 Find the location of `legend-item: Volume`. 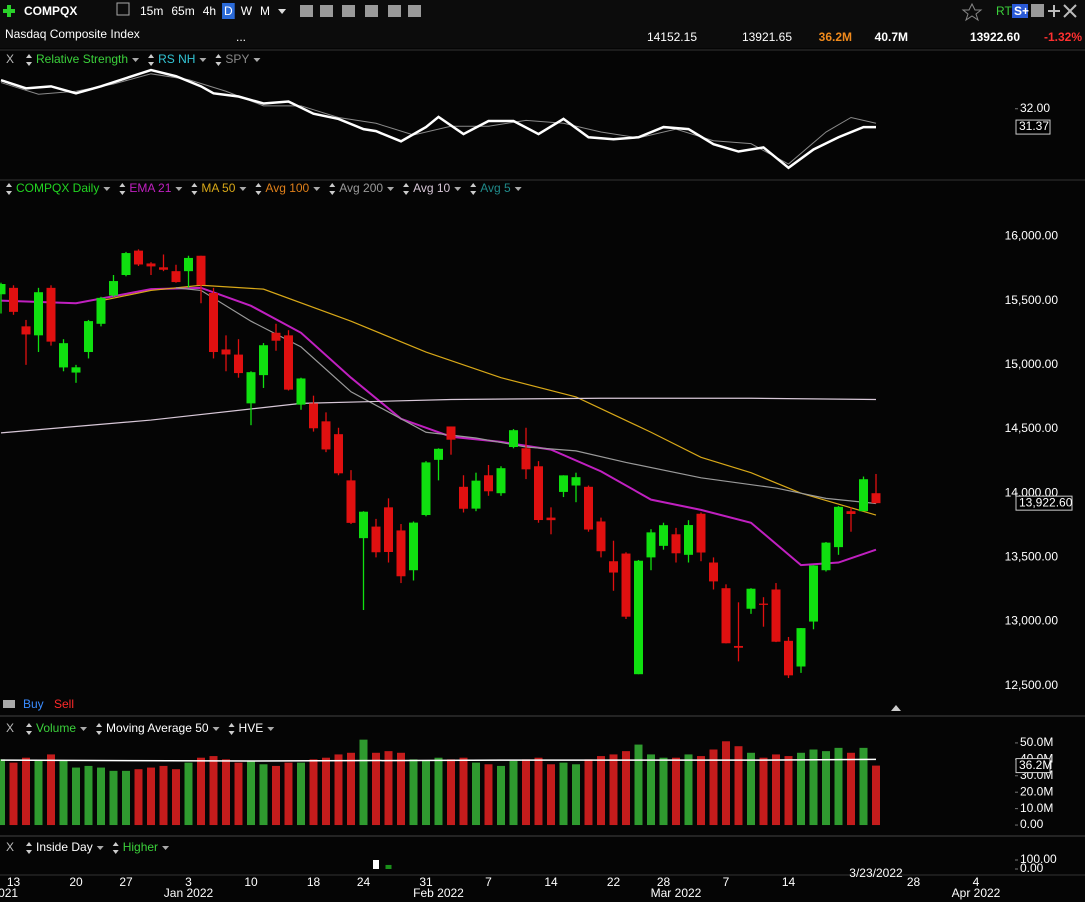

legend-item: Volume is located at coordinates (56, 728).